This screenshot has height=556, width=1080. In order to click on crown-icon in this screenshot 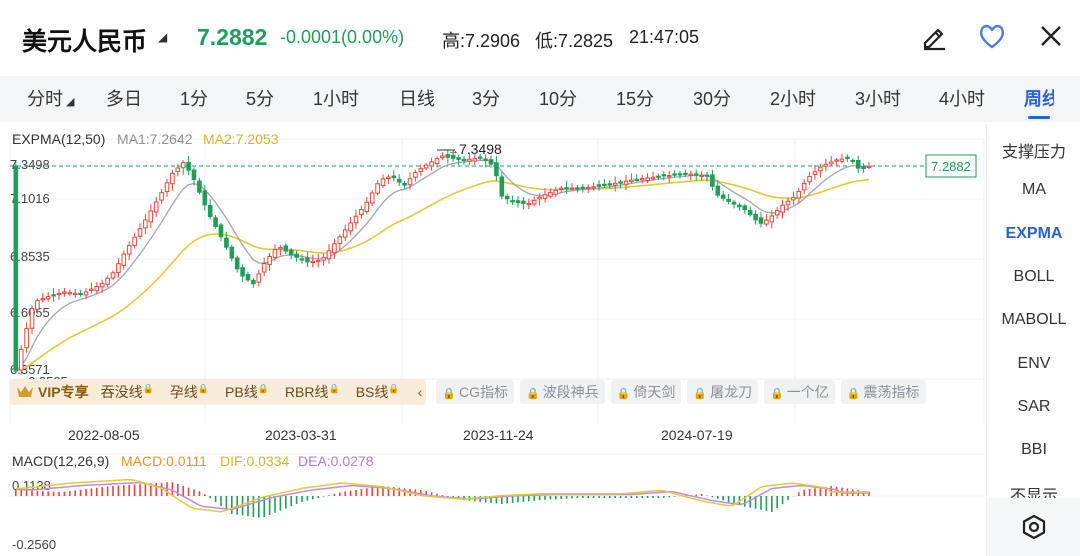, I will do `click(25, 391)`.